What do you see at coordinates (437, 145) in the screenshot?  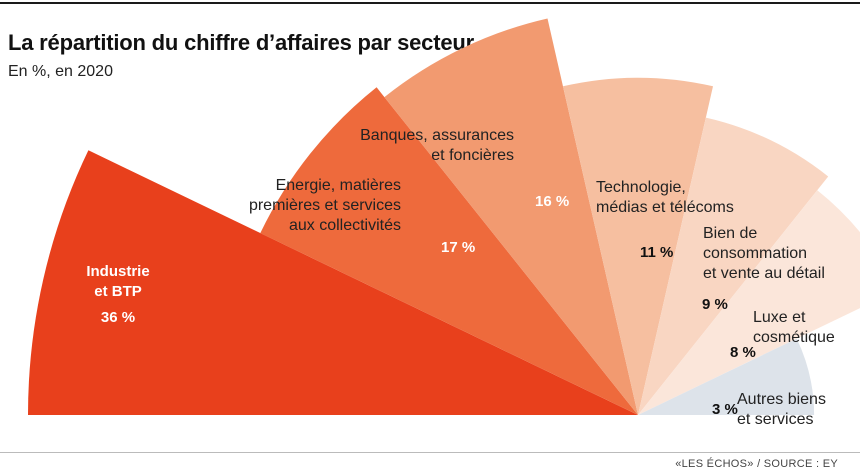 I see `category-label-2: Banques, assurances et foncières` at bounding box center [437, 145].